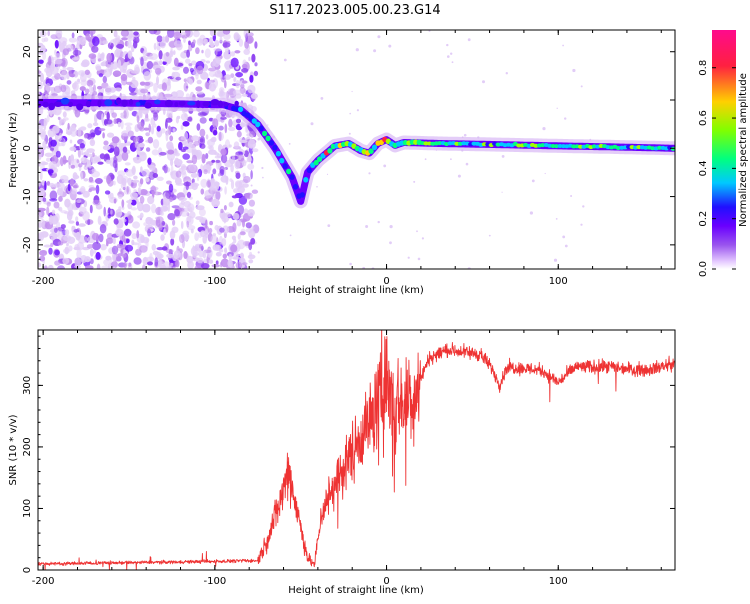  Describe the element at coordinates (27, 508) in the screenshot. I see `snr-ytick-label: 100` at that location.